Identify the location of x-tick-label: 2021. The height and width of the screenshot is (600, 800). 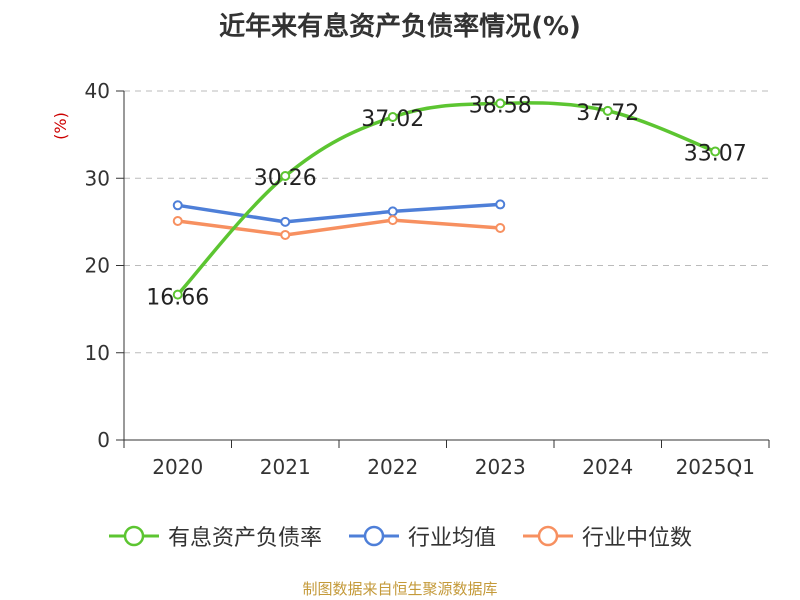
(285, 467).